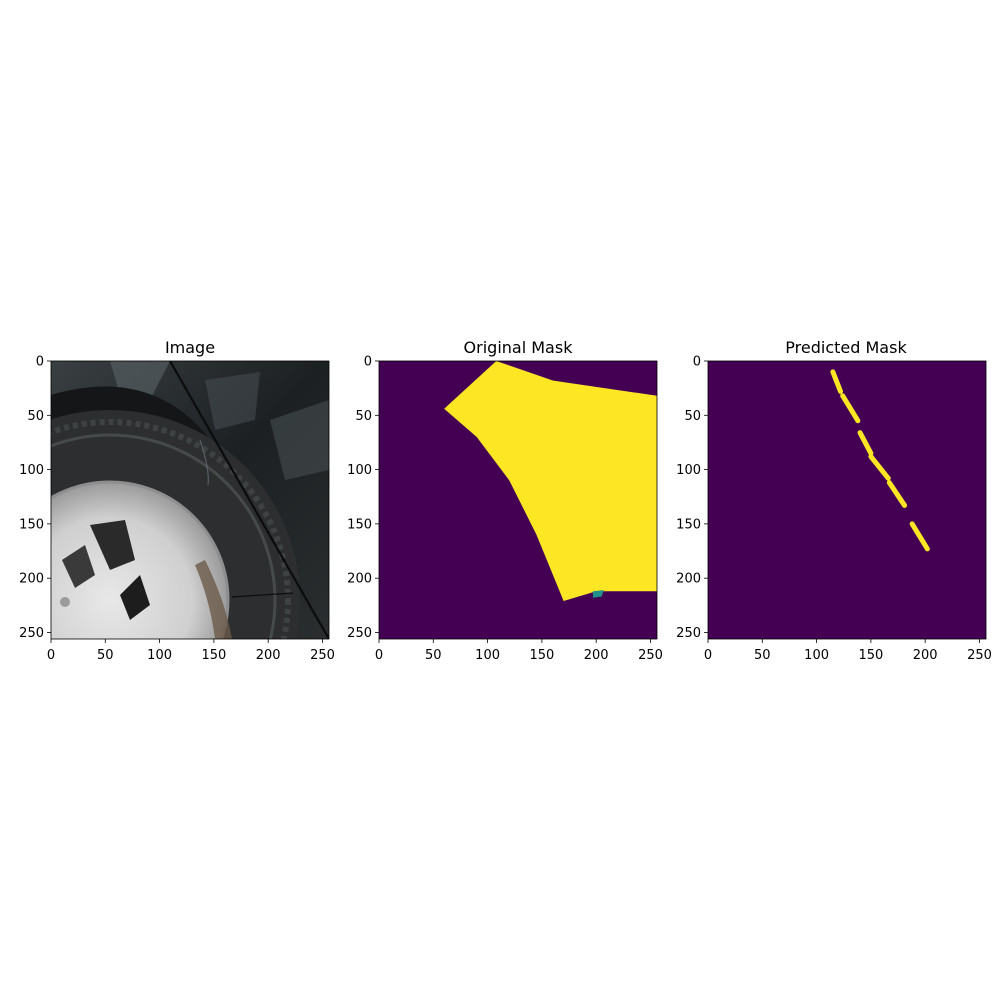 The image size is (1000, 1000). I want to click on mask-original, so click(518, 500).